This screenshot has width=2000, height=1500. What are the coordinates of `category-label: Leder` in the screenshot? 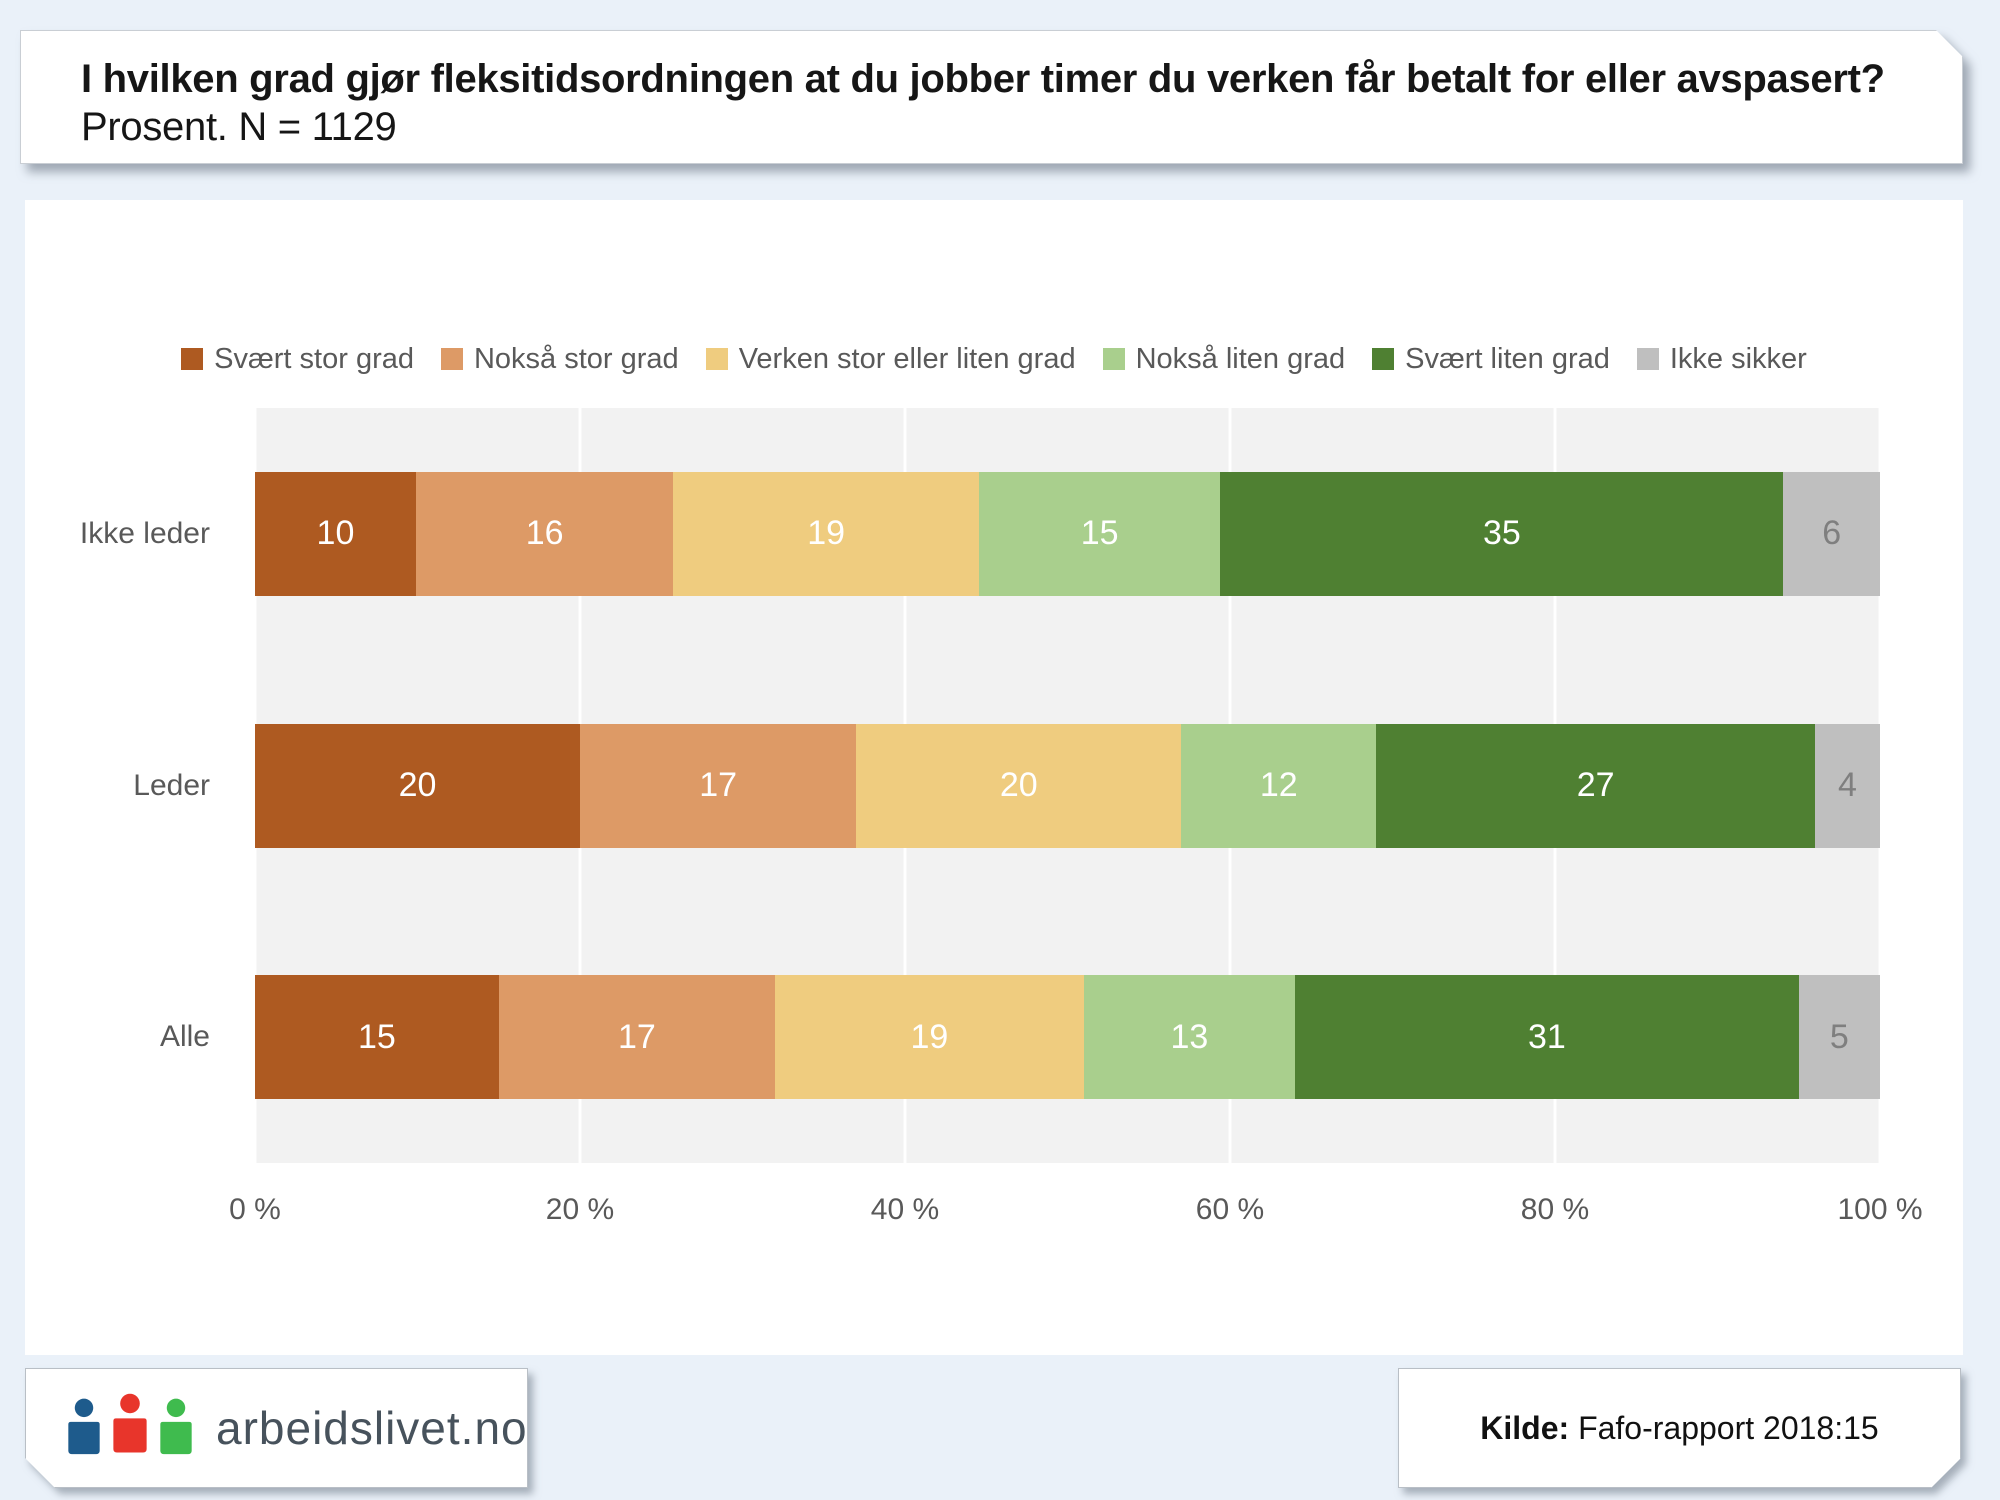 It's located at (171, 785).